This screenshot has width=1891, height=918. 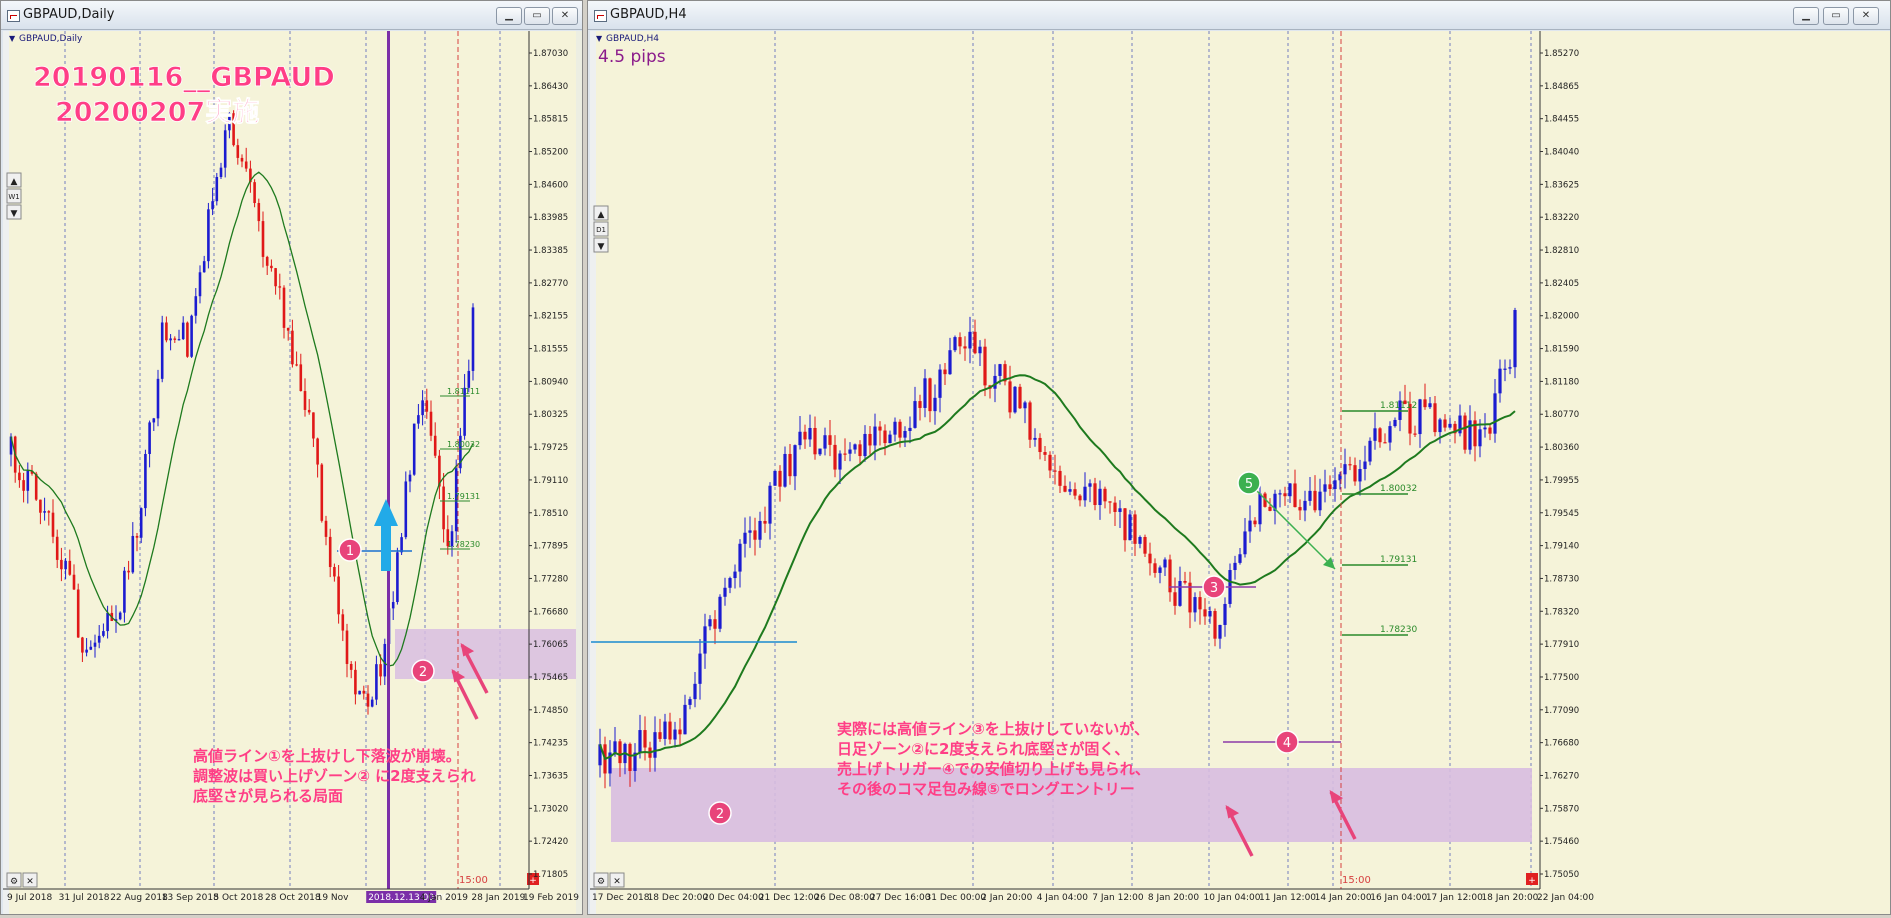 I want to click on x-tick-label: 19 Feb 2019, so click(x=551, y=898).